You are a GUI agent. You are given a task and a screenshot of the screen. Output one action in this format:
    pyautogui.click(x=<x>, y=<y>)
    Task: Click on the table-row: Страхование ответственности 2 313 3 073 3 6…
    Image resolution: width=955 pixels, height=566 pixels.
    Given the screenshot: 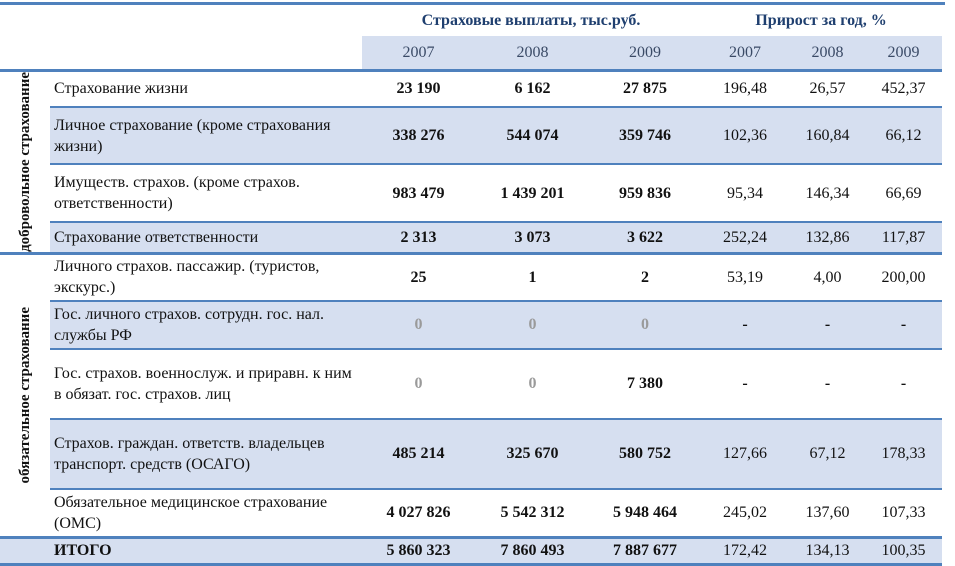 What is the action you would take?
    pyautogui.click(x=471, y=237)
    